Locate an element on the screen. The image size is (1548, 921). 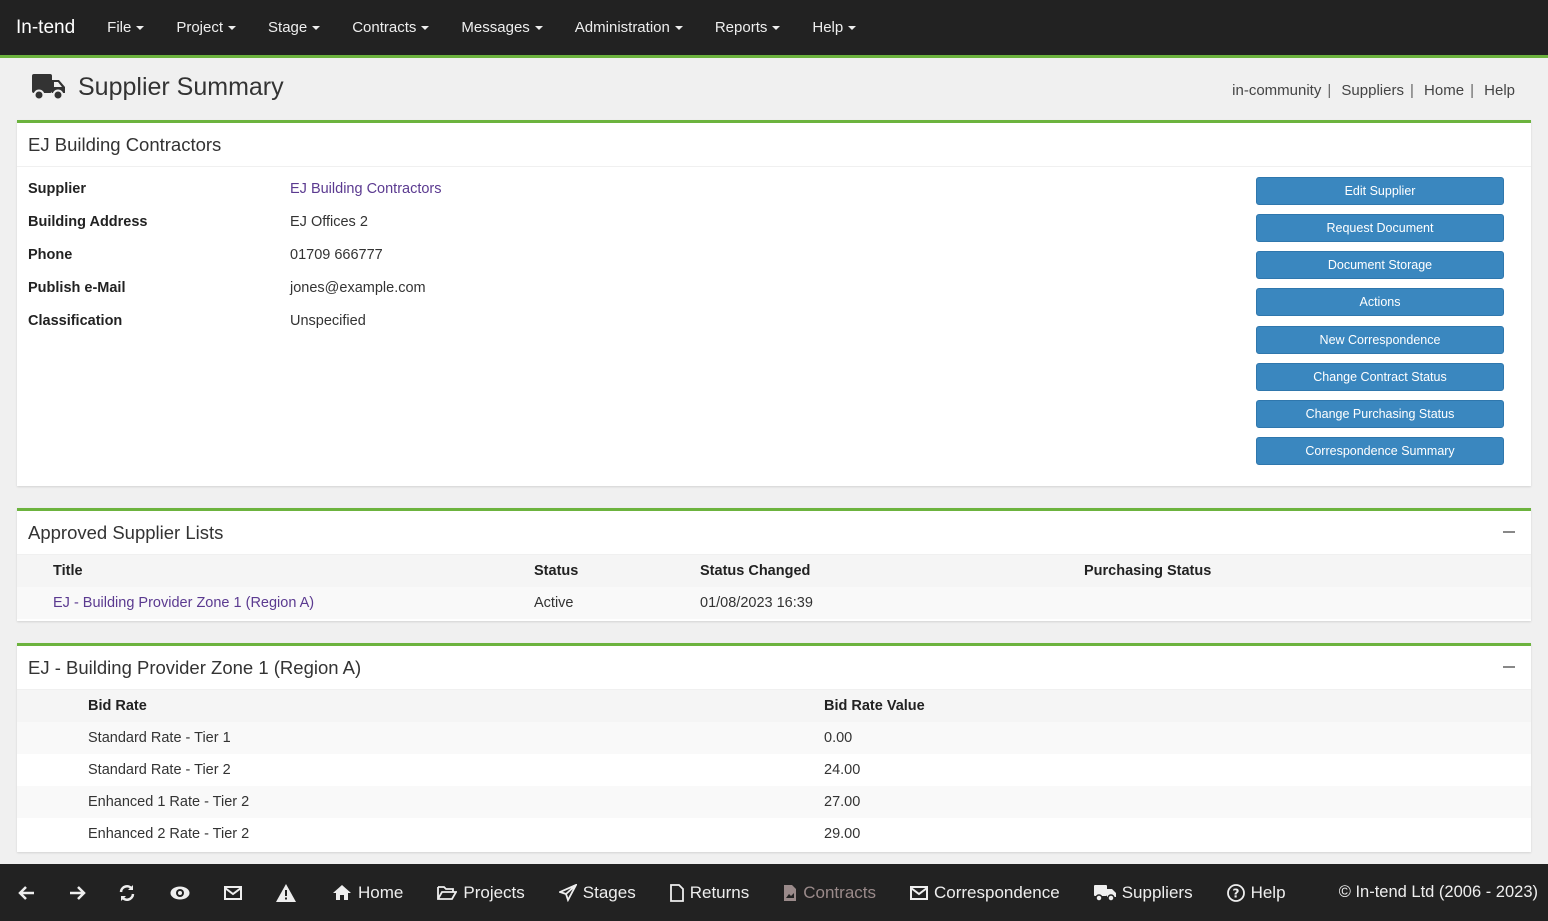
bottom-stages: Stages is located at coordinates (597, 892).